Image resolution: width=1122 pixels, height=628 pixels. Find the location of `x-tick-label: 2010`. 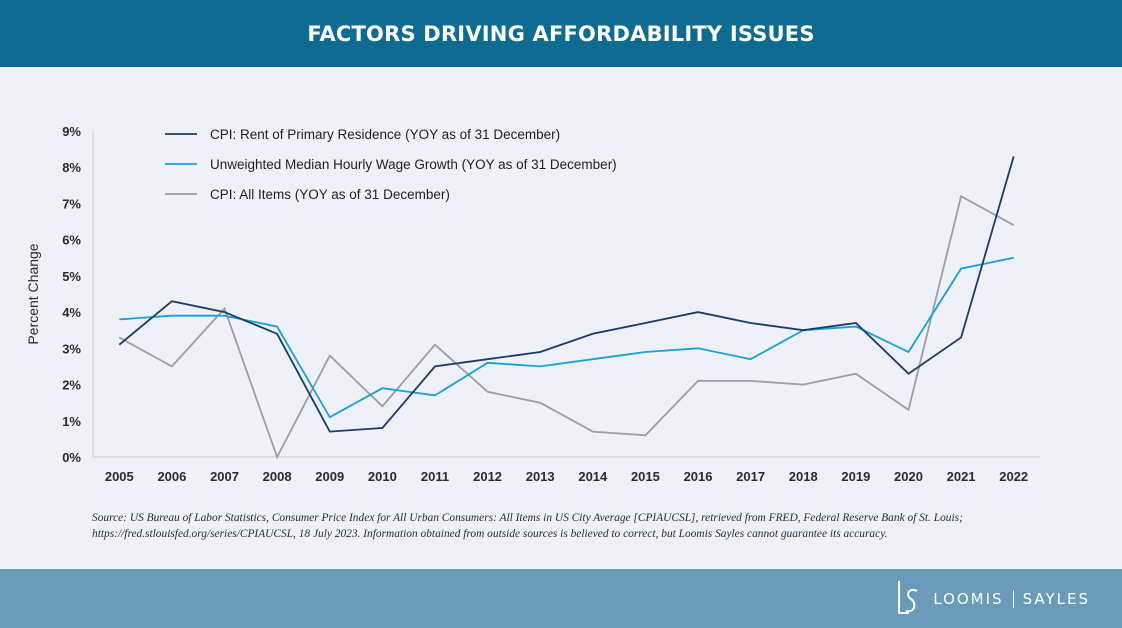

x-tick-label: 2010 is located at coordinates (382, 476).